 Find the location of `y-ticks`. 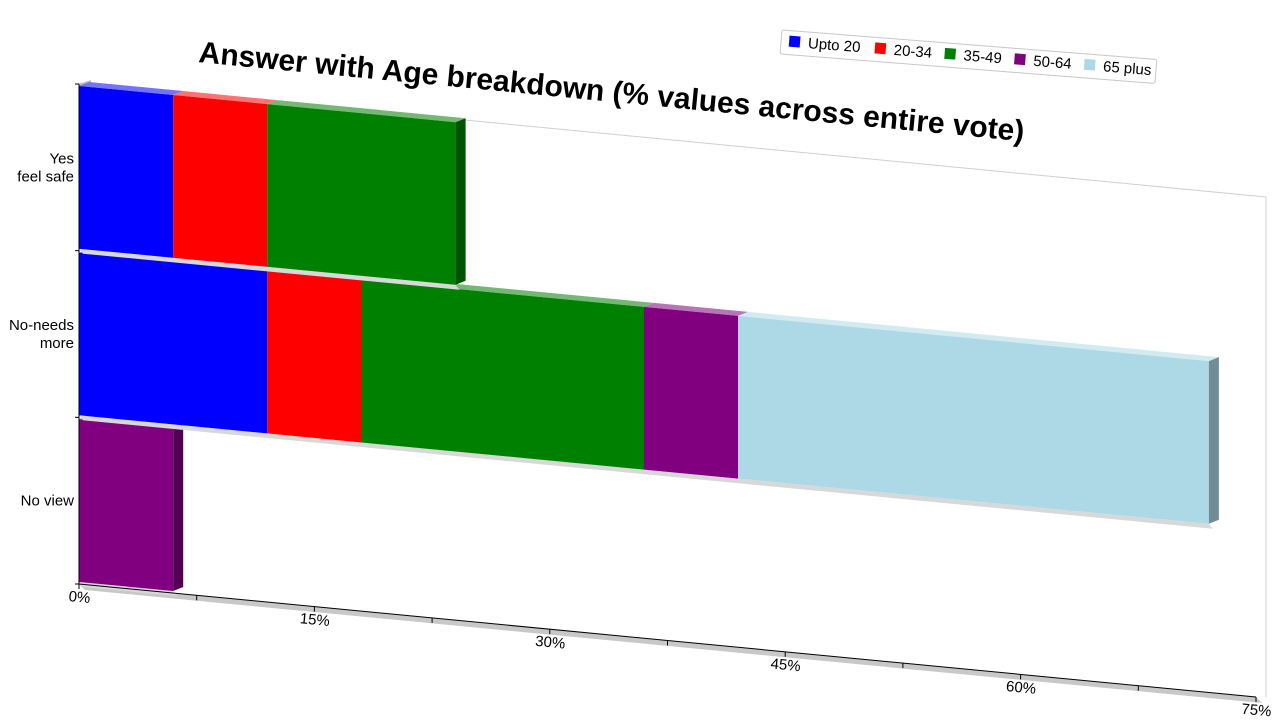

y-ticks is located at coordinates (77, 334).